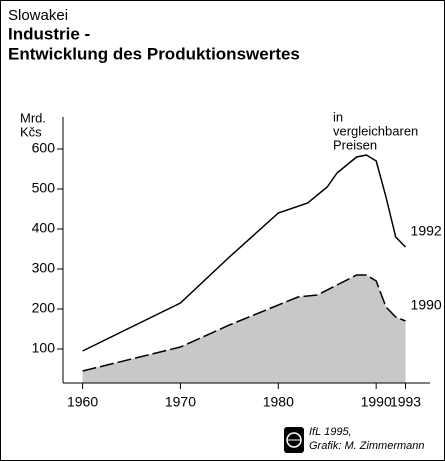 The image size is (445, 461). Describe the element at coordinates (44, 148) in the screenshot. I see `y-tick-label: 600` at that location.